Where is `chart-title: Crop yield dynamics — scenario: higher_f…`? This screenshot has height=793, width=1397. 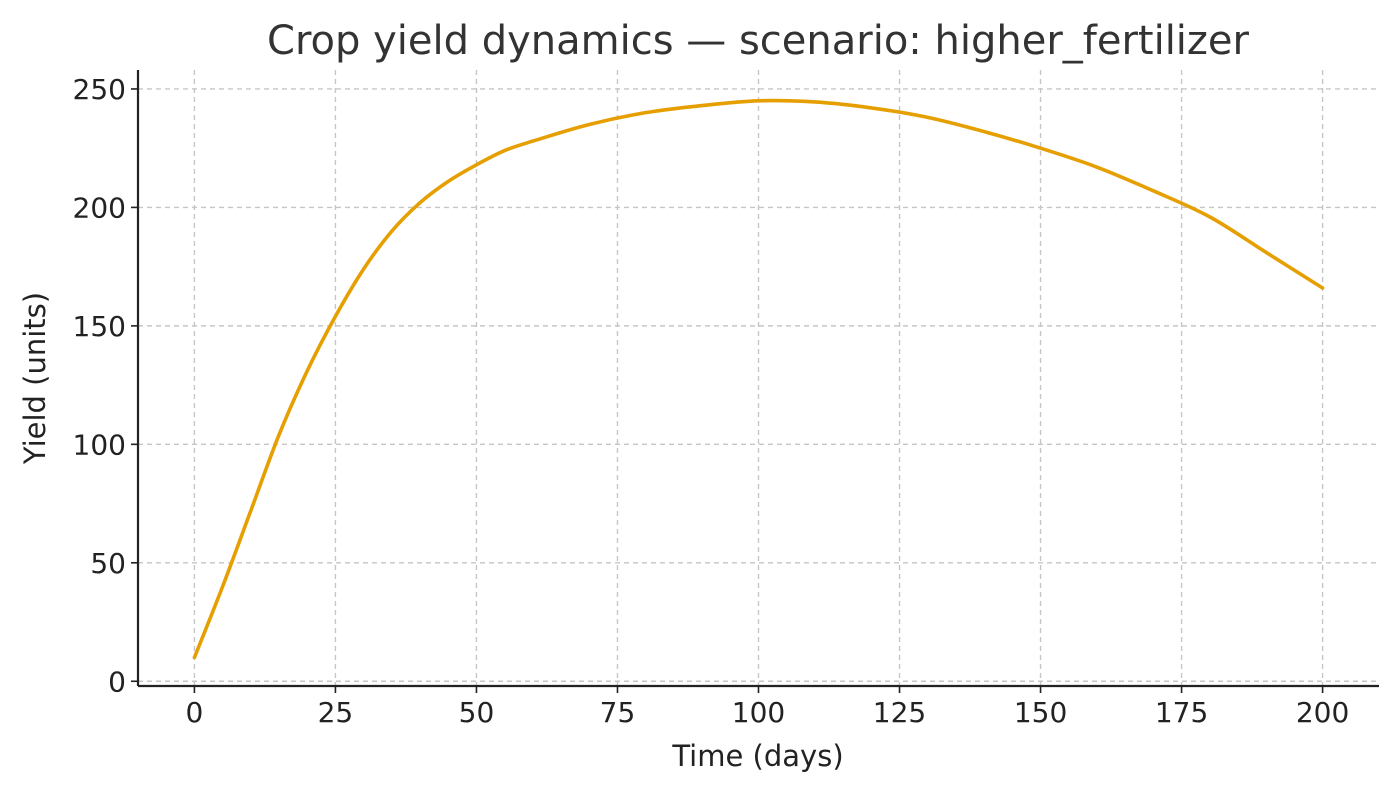
chart-title: Crop yield dynamics — scenario: higher_f… is located at coordinates (758, 41).